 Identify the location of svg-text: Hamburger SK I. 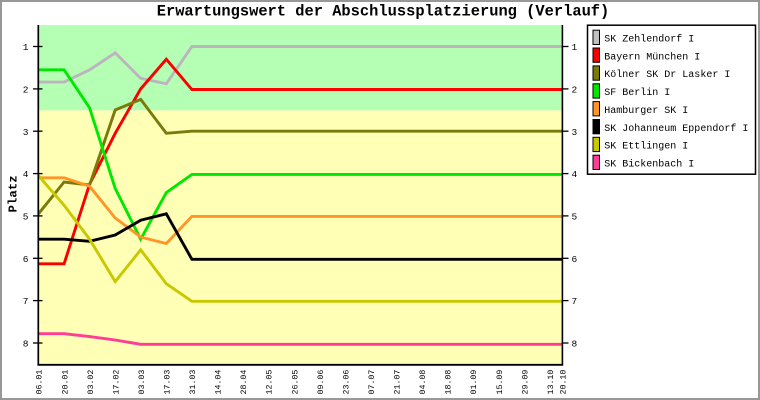
(646, 111).